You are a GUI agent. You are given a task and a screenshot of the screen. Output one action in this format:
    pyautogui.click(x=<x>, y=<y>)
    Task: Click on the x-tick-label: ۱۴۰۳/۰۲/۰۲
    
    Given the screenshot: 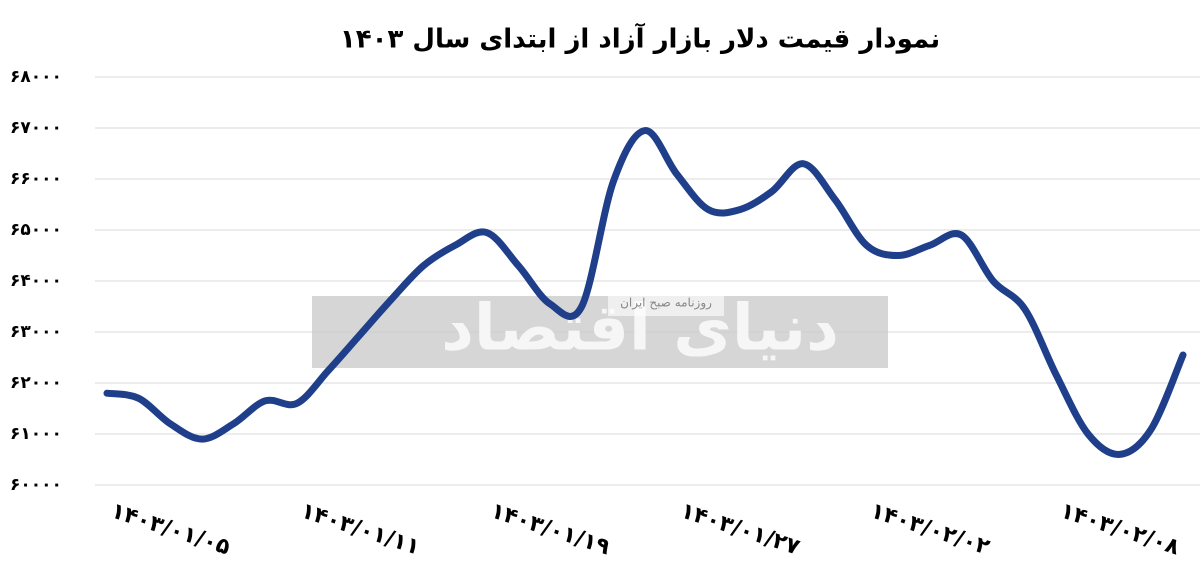 What is the action you would take?
    pyautogui.click(x=930, y=530)
    